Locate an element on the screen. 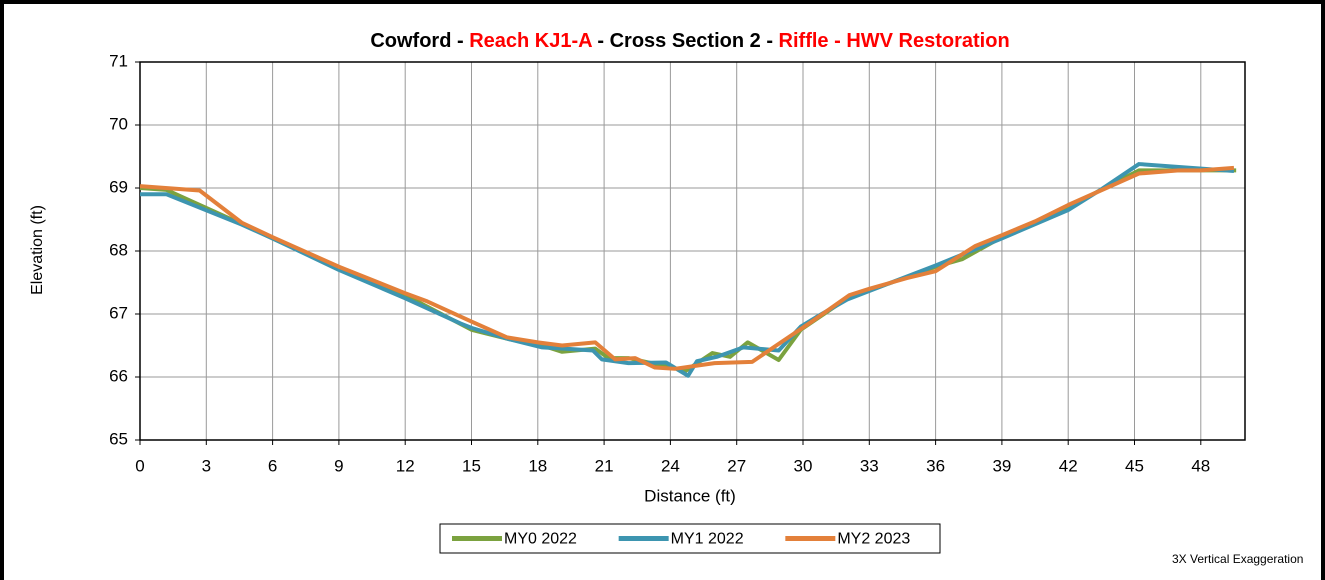 This screenshot has height=580, width=1325. x-tick-label: 3 is located at coordinates (206, 465).